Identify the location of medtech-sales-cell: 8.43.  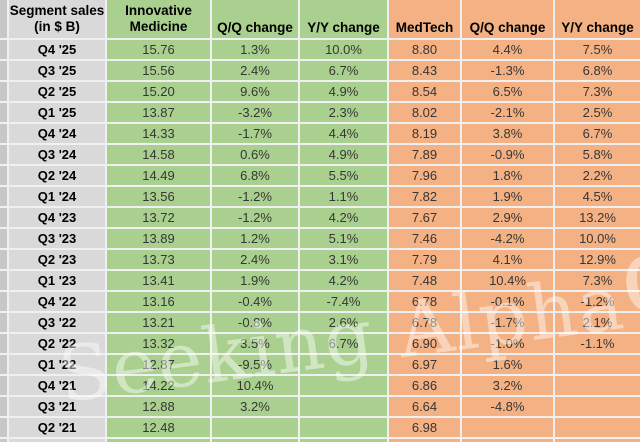
(424, 70).